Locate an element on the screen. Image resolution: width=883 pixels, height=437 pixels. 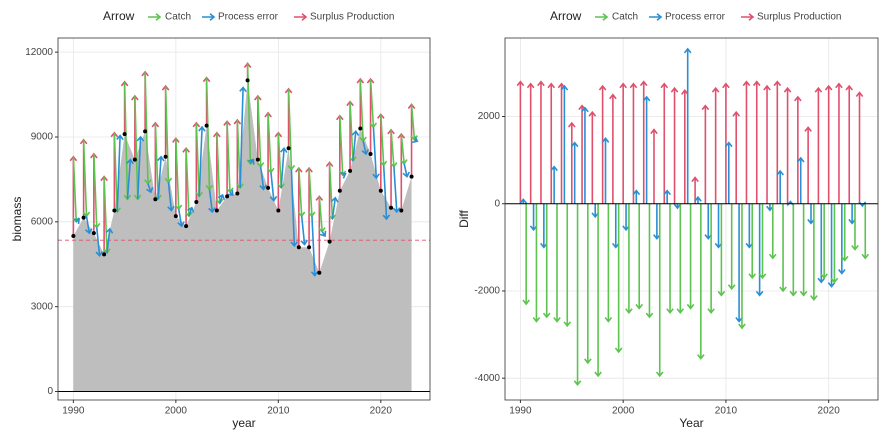
y-tick-label: 0 is located at coordinates (50, 391).